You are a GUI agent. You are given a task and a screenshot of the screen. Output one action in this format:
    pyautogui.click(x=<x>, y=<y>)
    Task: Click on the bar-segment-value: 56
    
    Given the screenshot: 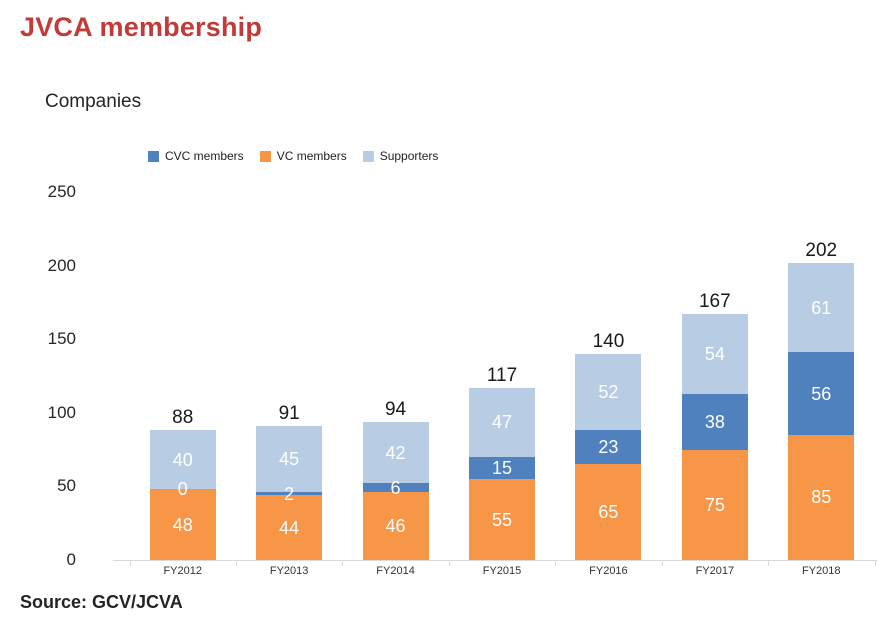 What is the action you would take?
    pyautogui.click(x=821, y=393)
    